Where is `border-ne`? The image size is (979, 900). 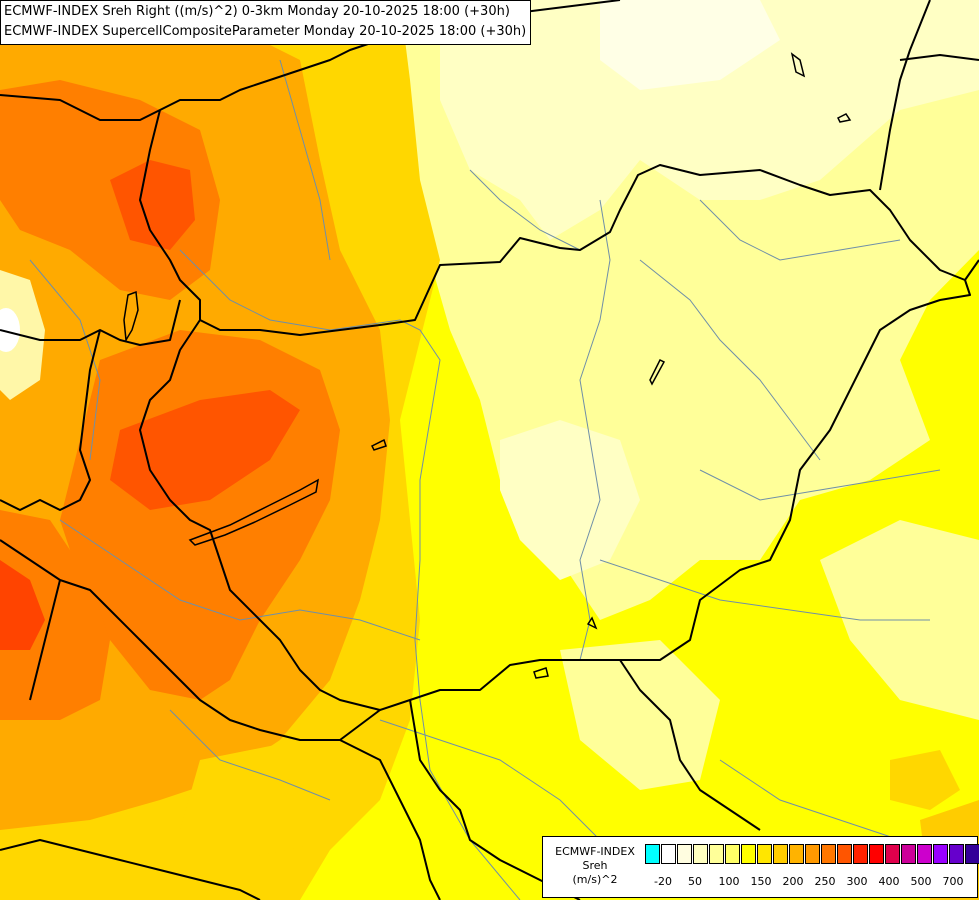
border-ne is located at coordinates (905, 95).